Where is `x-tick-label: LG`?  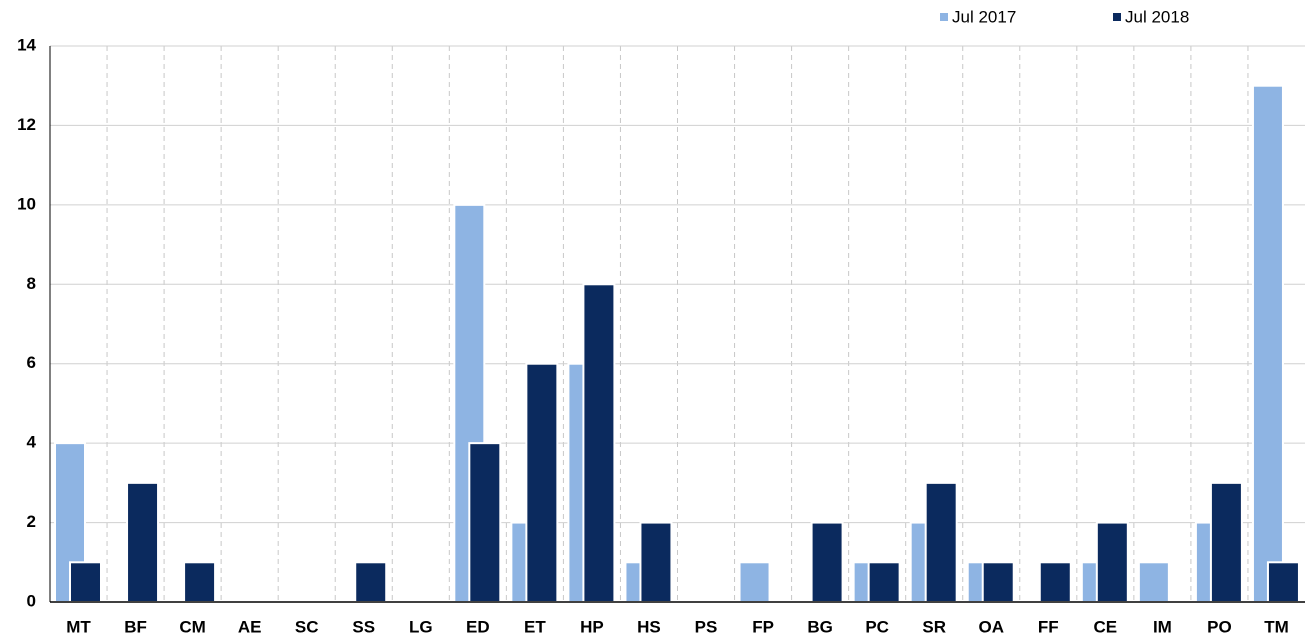 x-tick-label: LG is located at coordinates (421, 626).